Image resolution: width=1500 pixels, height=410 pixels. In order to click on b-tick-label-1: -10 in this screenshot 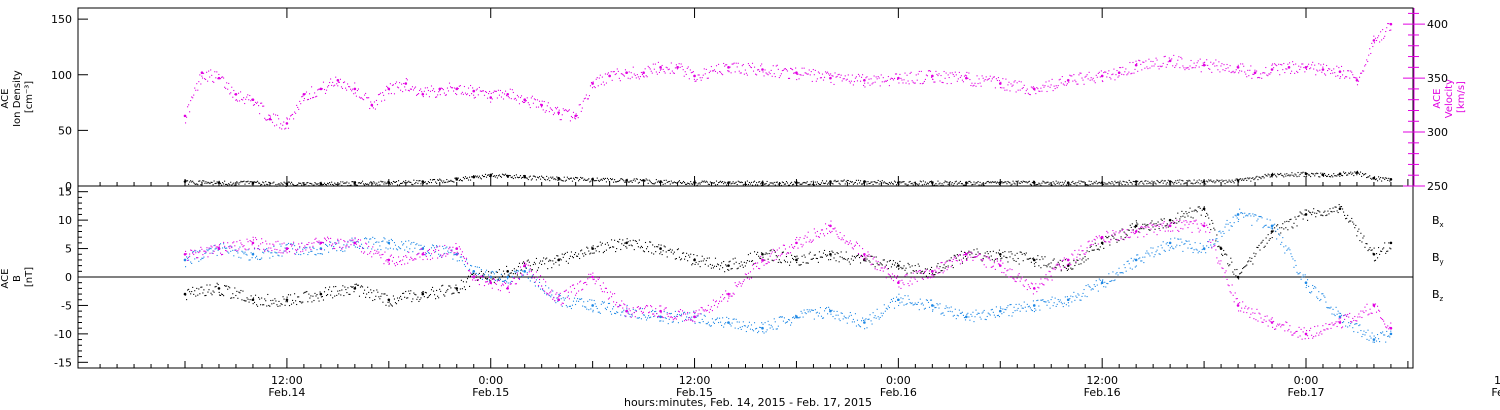, I will do `click(63, 334)`.